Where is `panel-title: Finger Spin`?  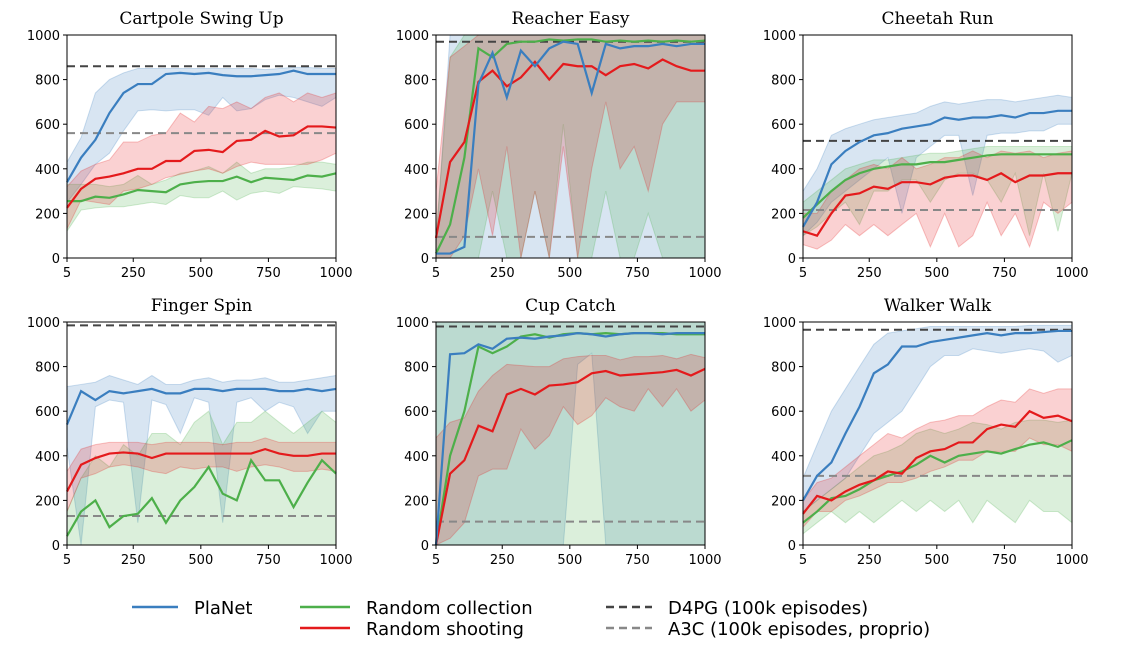 panel-title: Finger Spin is located at coordinates (202, 306).